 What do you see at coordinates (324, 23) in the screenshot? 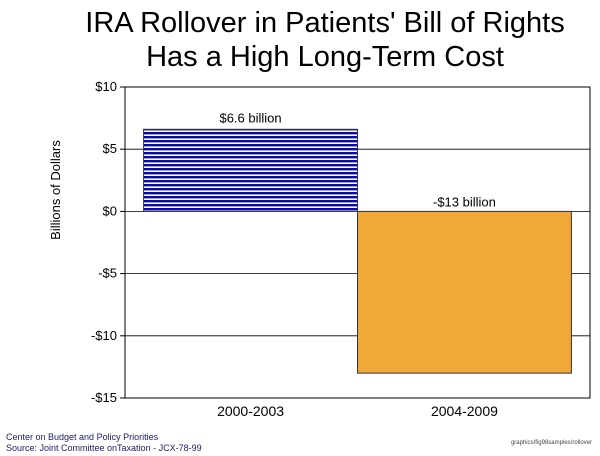
I see `chart-title-line-1: IRA Rollover in Patients' Bill of Rights` at bounding box center [324, 23].